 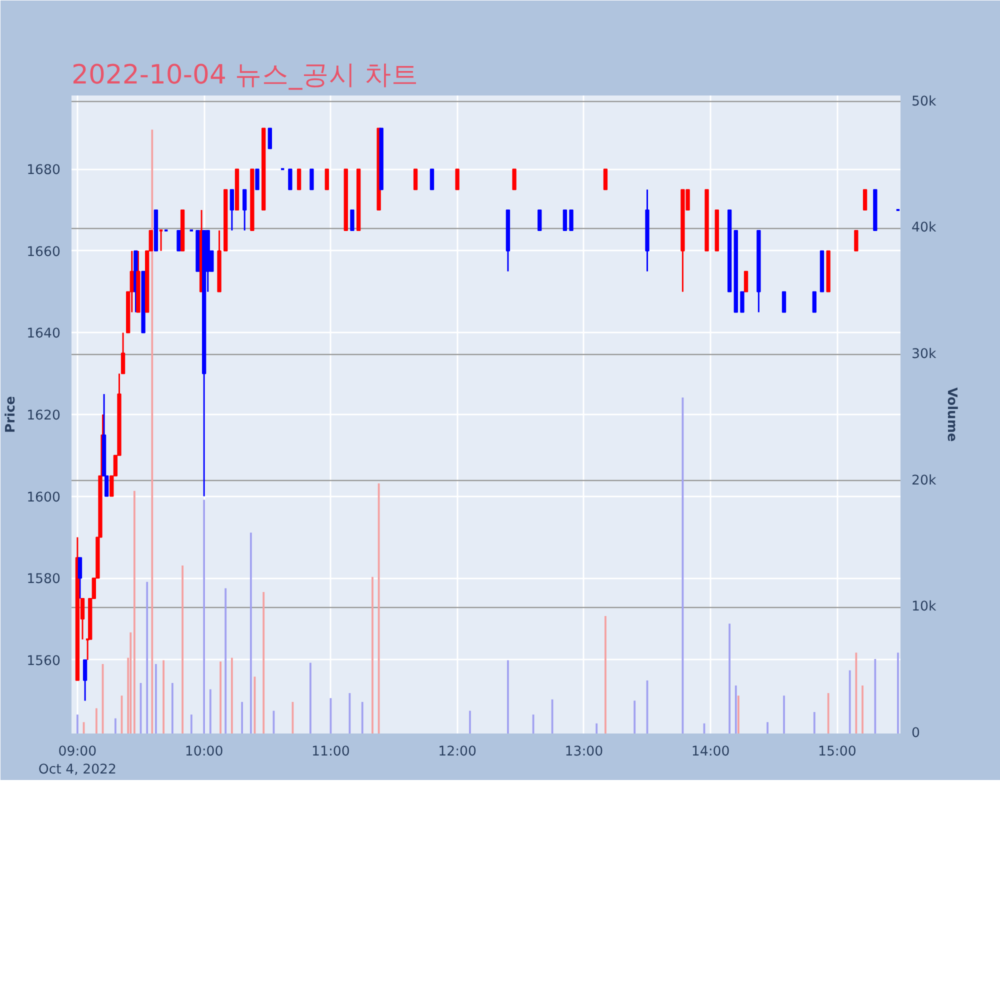 I want to click on y-tick-label: 1580, so click(x=43, y=580).